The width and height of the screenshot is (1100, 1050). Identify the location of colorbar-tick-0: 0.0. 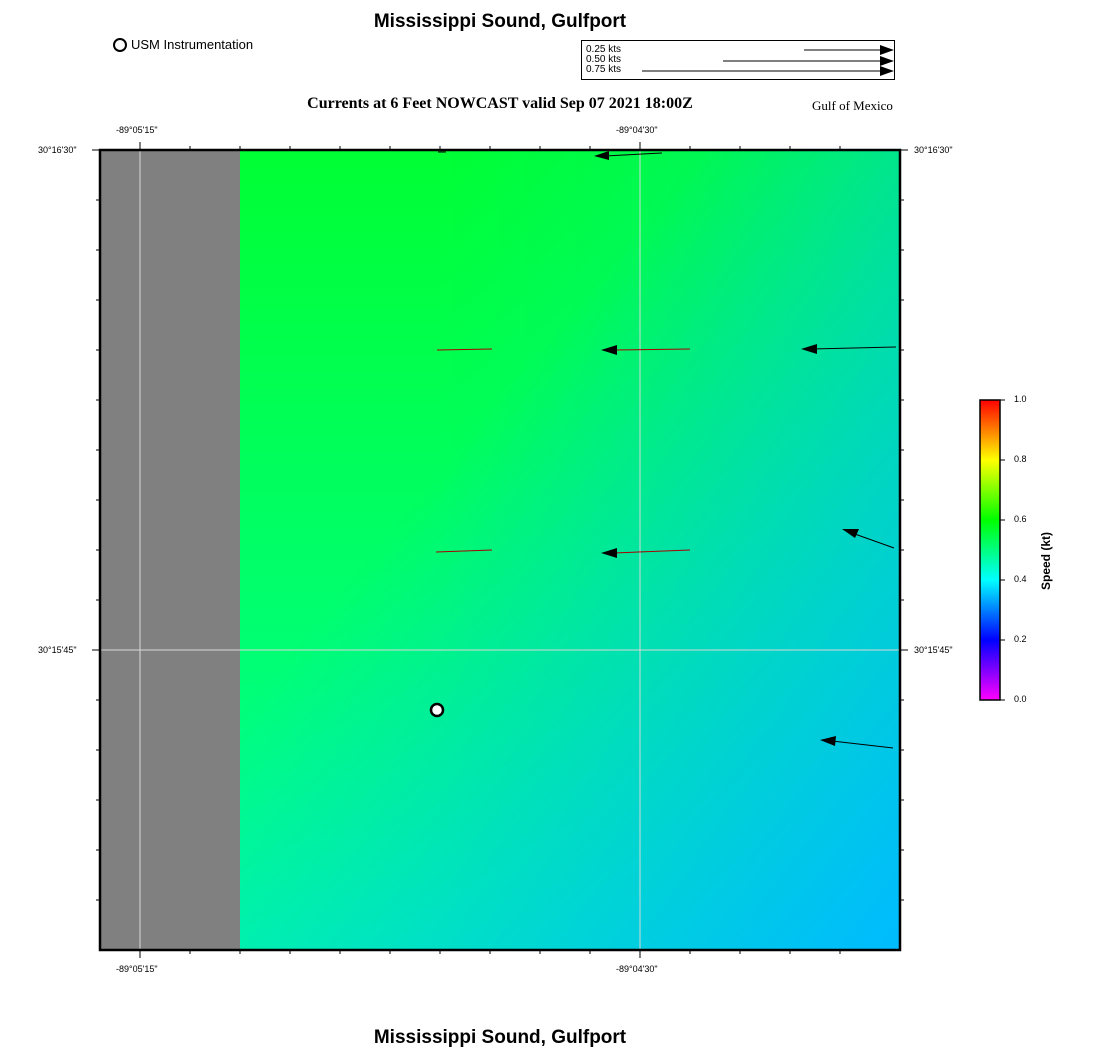
(1020, 699).